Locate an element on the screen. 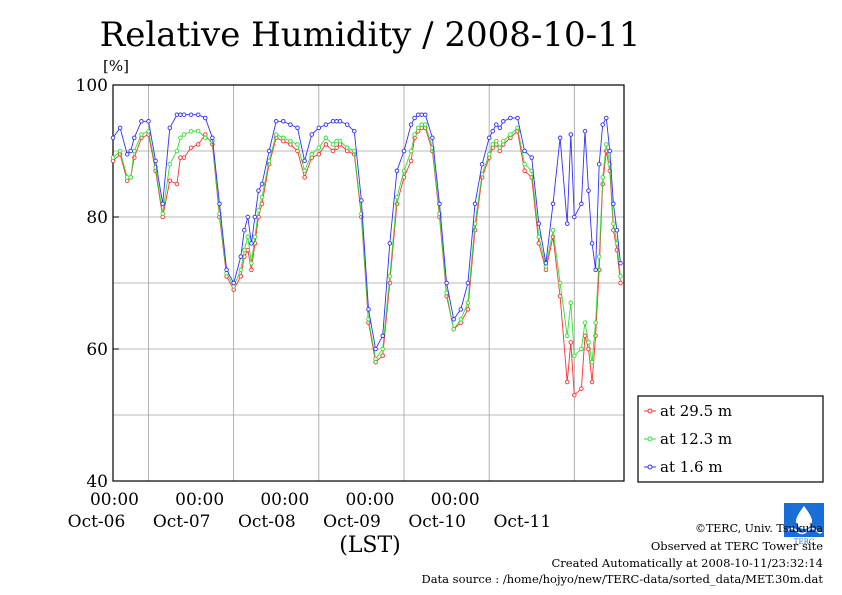 This screenshot has width=842, height=595. logo-text: TERC is located at coordinates (804, 542).